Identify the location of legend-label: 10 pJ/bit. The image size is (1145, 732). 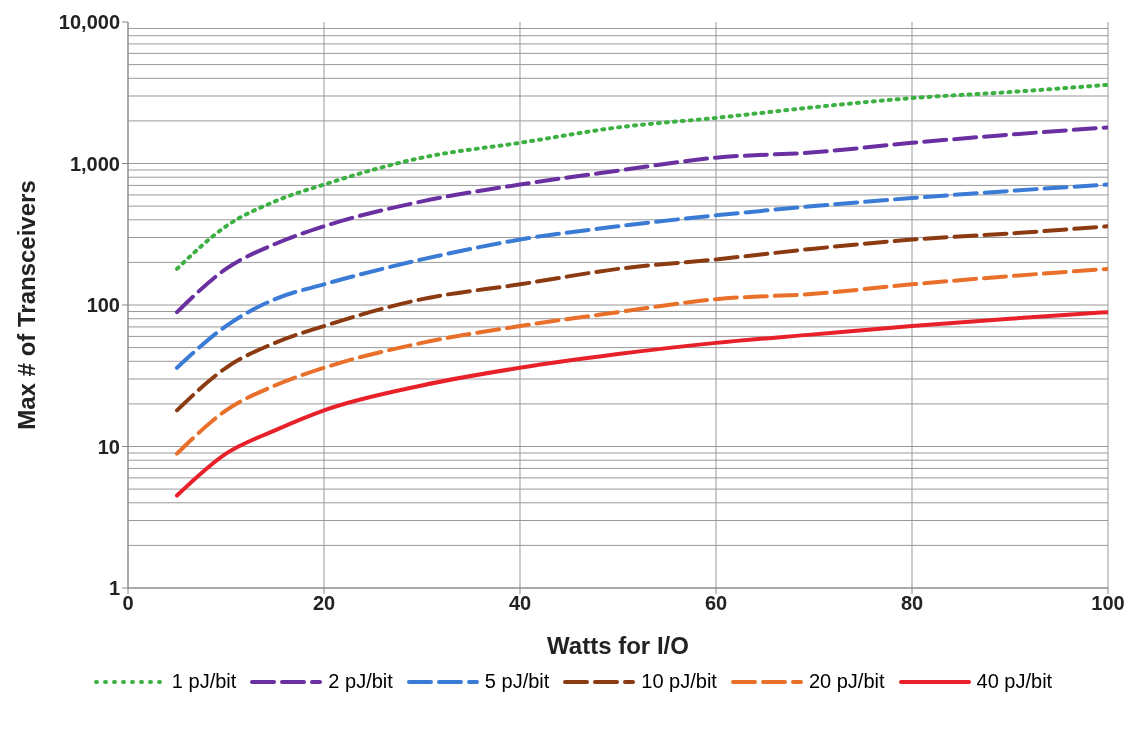
(678, 681).